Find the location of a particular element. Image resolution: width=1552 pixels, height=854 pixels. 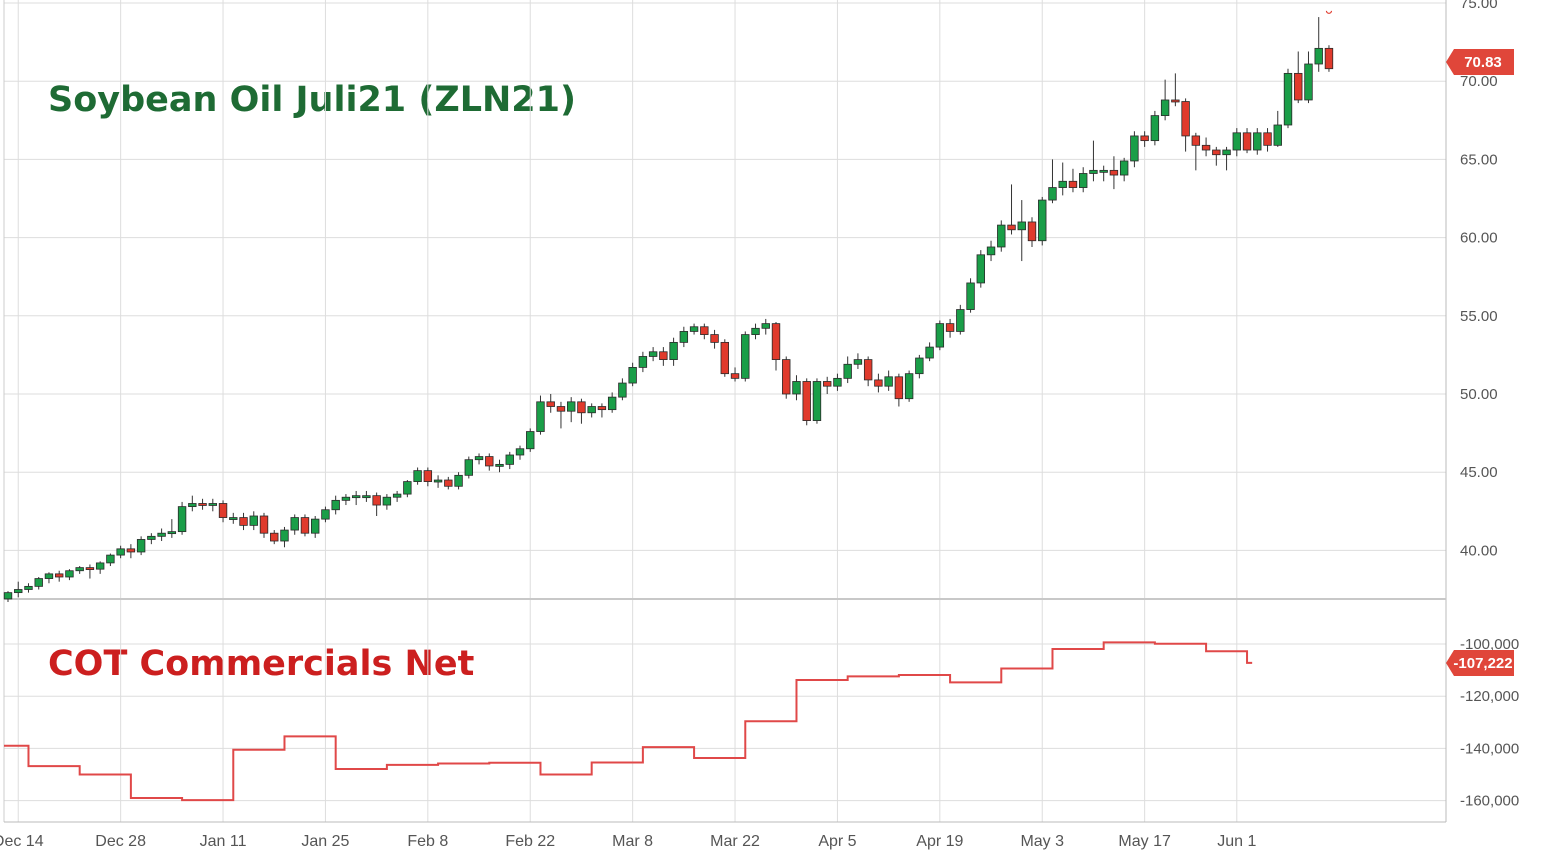

x-tick-label: Mar 22 is located at coordinates (735, 841).